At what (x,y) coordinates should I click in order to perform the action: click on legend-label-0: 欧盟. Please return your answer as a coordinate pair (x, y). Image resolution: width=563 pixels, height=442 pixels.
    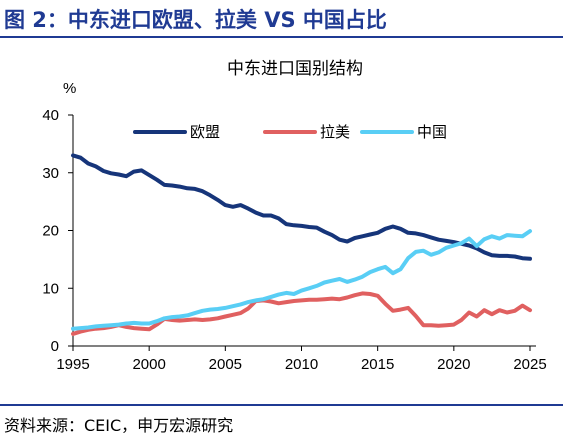
    Looking at the image, I should click on (205, 132).